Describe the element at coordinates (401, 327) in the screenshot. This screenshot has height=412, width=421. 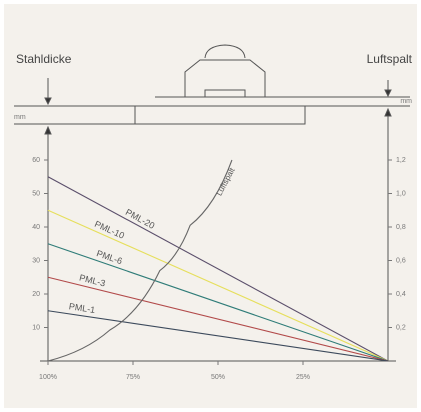
I see `y2-tick-label: 0,2` at that location.